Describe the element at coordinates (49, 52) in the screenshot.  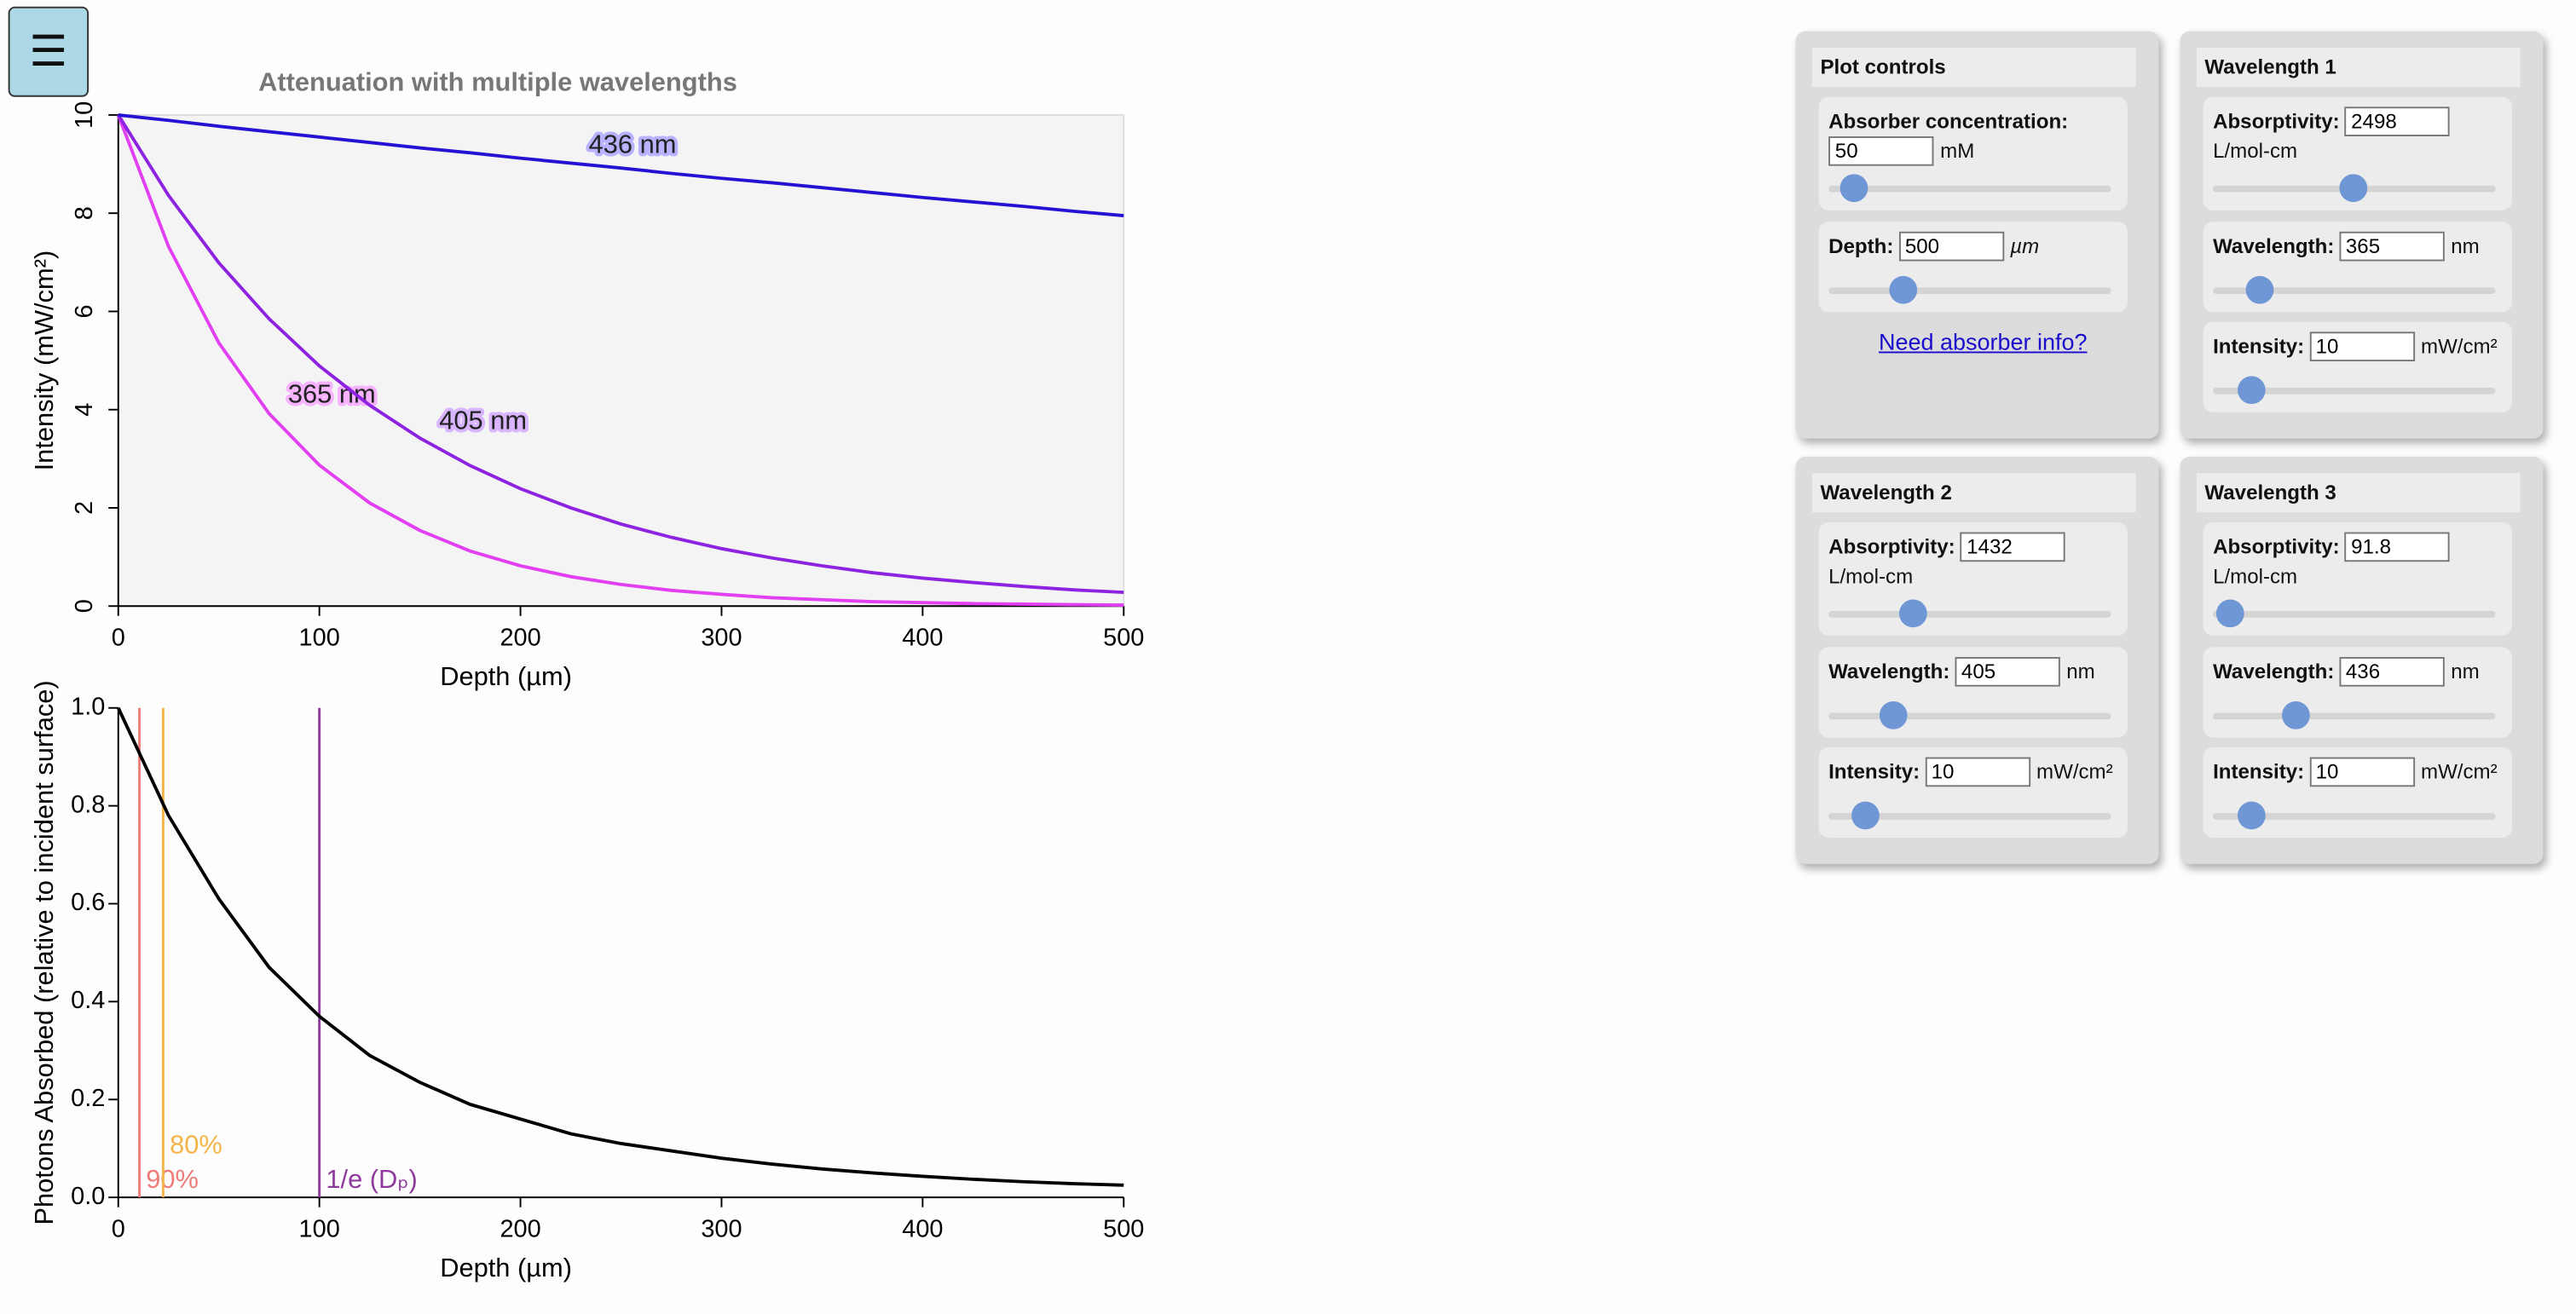
I see `menu-button: ☰` at that location.